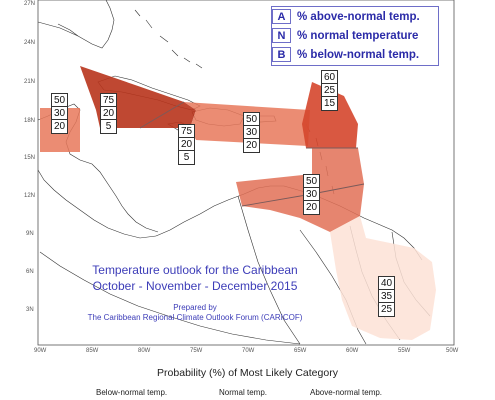 Image resolution: width=495 pixels, height=400 pixels. I want to click on prob-box-belize: 50 30 20, so click(59, 113).